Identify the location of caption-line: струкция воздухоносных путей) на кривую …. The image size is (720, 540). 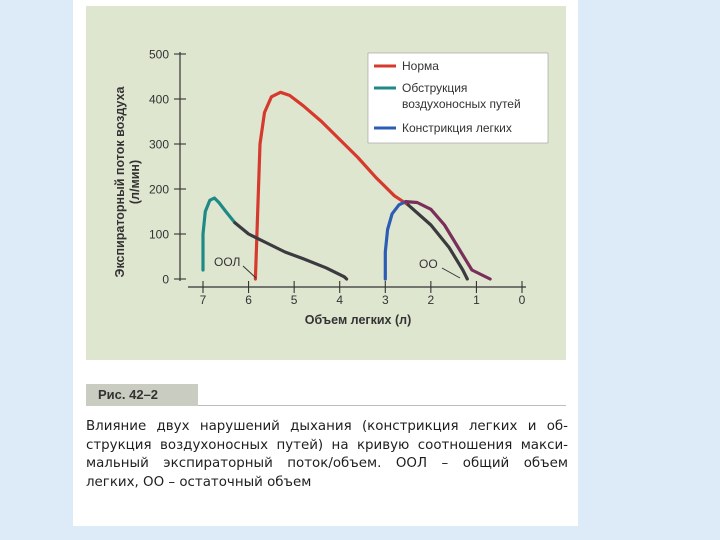
(327, 445).